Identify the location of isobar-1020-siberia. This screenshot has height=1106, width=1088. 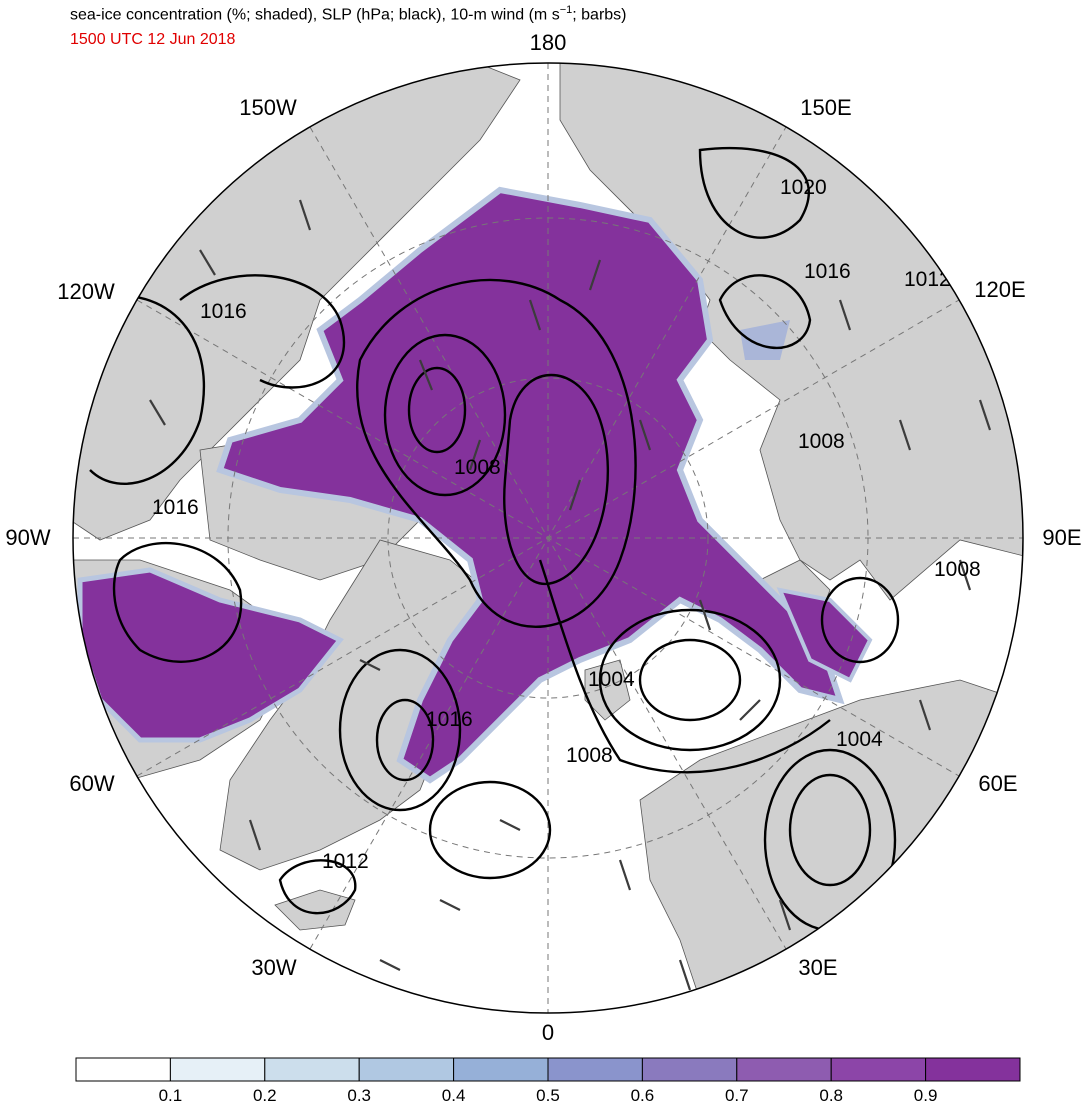
(754, 192).